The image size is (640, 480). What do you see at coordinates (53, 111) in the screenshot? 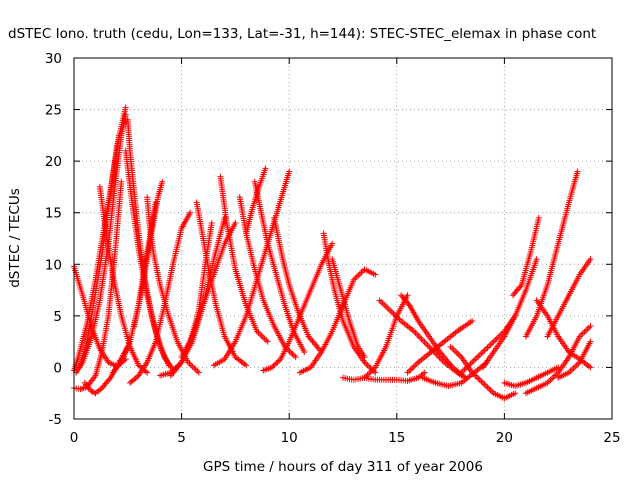
I see `y-tick-label: 25` at bounding box center [53, 111].